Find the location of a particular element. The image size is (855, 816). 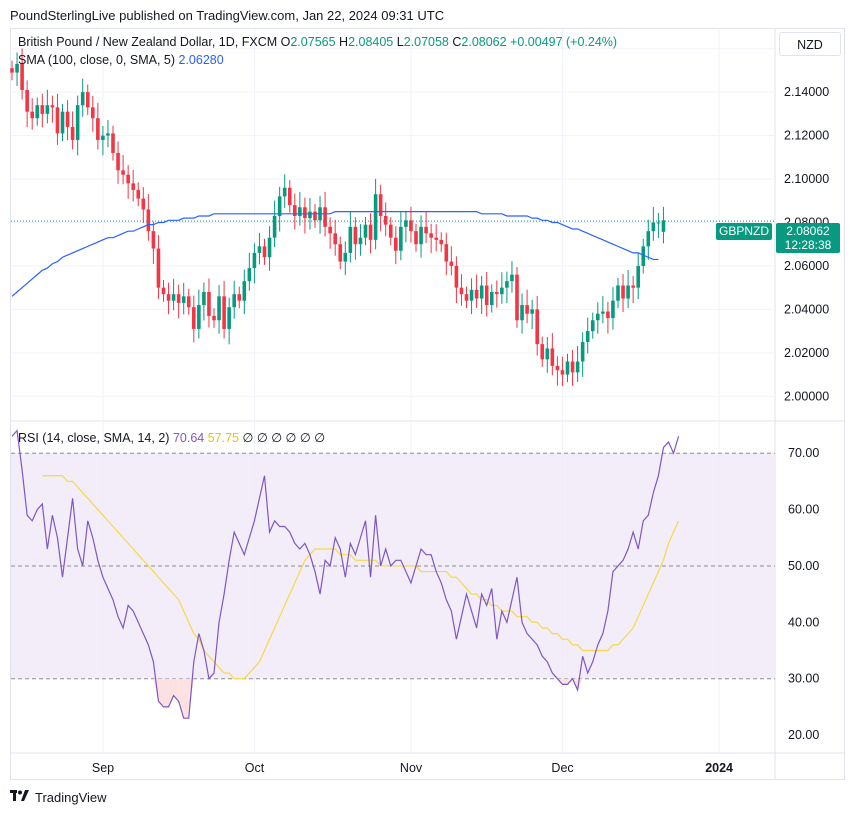

currency-button: NZD is located at coordinates (810, 44).